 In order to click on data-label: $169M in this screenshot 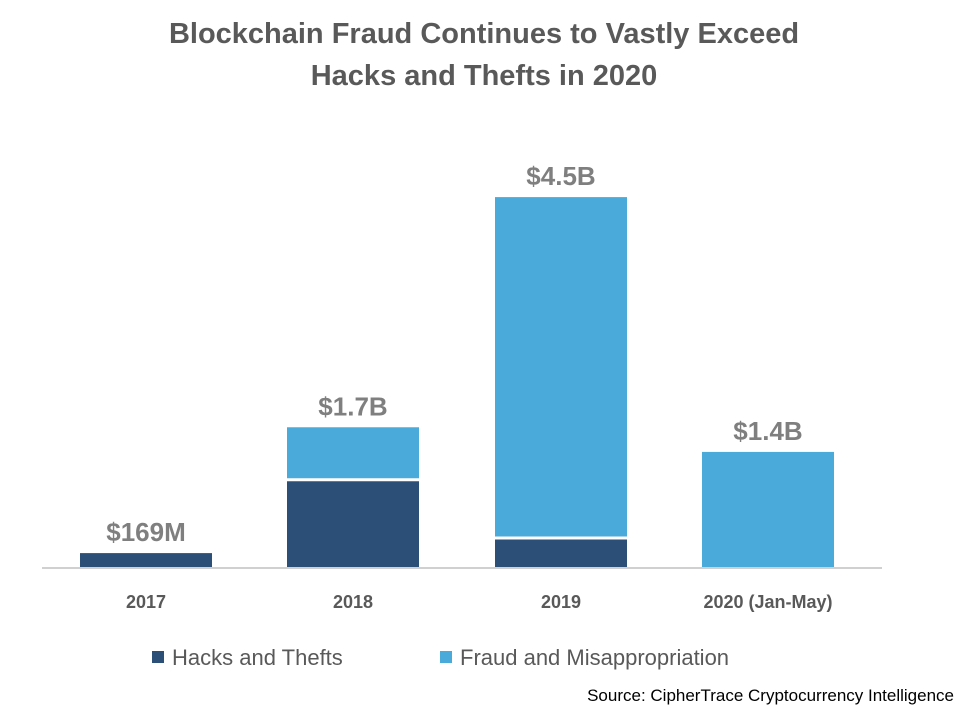, I will do `click(146, 532)`.